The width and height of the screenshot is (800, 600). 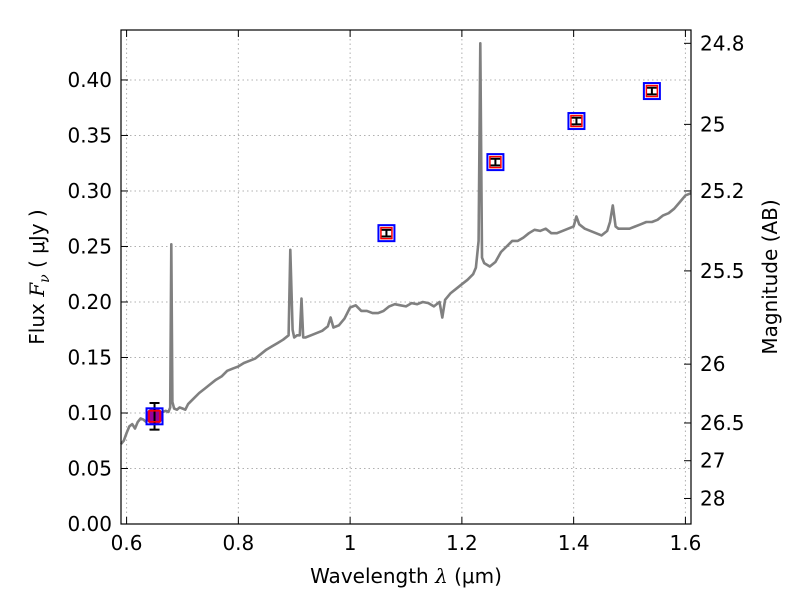 I want to click on y-tick-label: 0.30, so click(x=89, y=191).